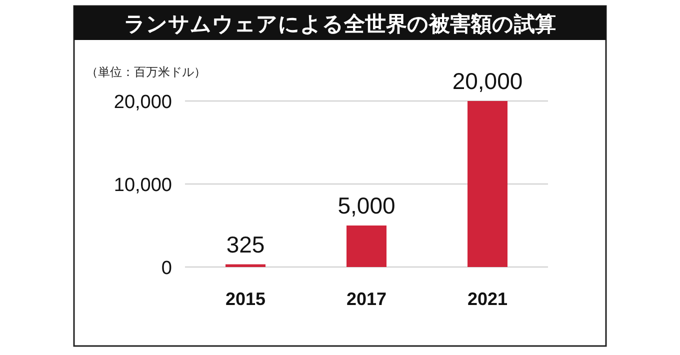 This screenshot has height=355, width=680. What do you see at coordinates (143, 102) in the screenshot?
I see `y-tick-label: 20,000` at bounding box center [143, 102].